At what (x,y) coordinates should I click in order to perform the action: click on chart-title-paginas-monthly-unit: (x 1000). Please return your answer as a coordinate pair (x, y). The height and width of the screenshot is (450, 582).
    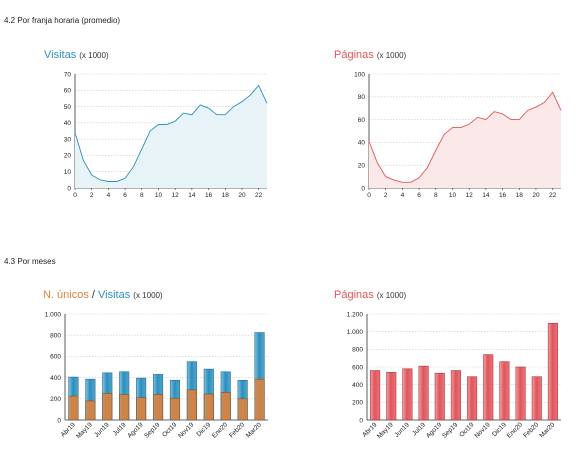
    Looking at the image, I should click on (391, 295).